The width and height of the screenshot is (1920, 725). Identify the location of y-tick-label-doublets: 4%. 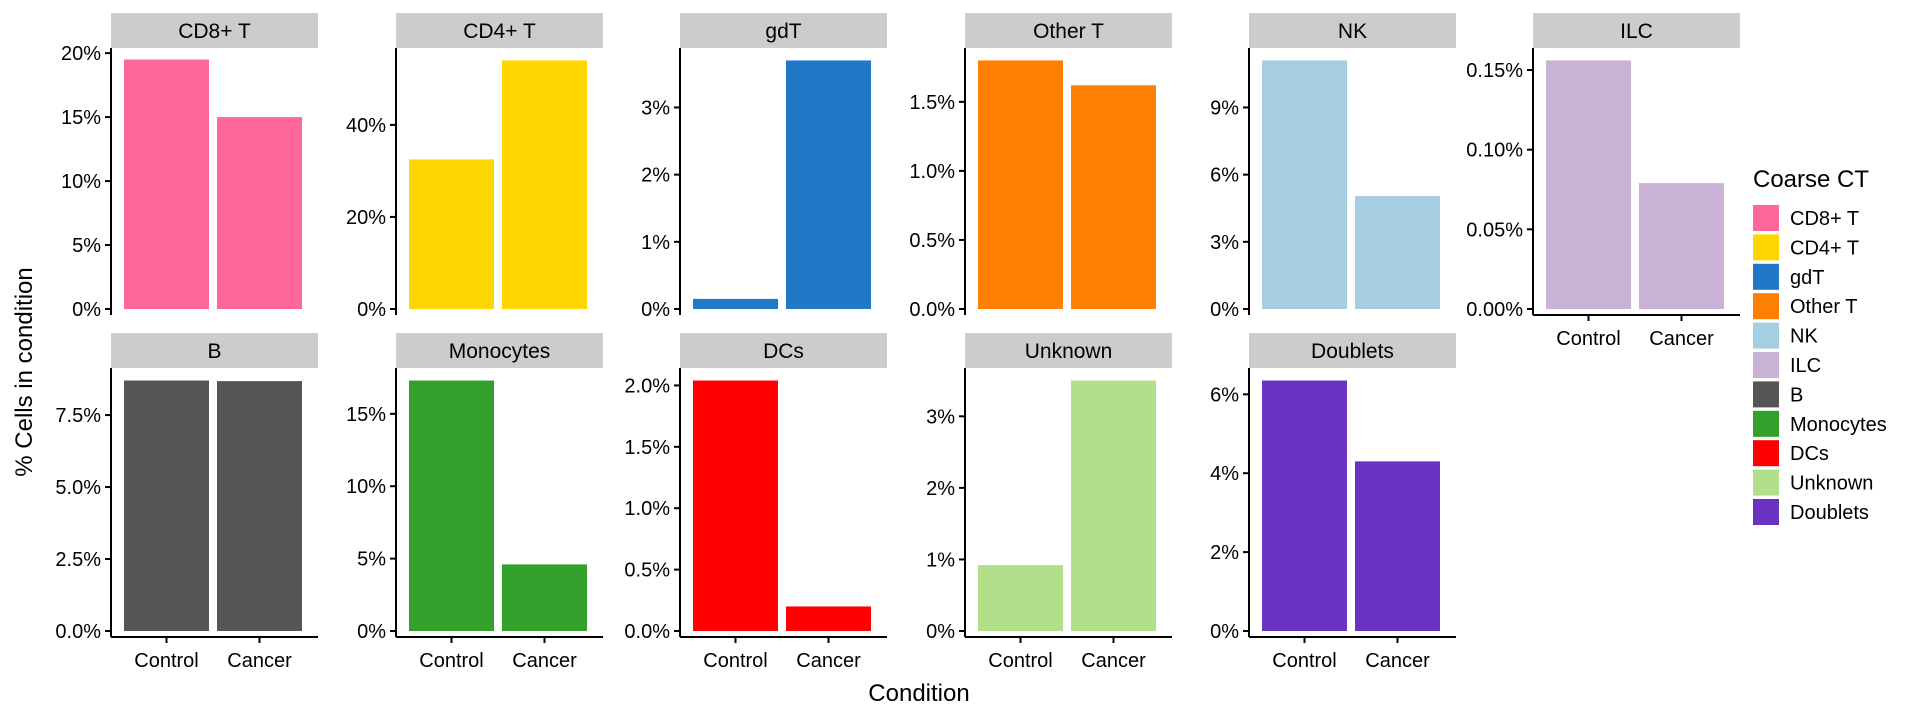
(1224, 474).